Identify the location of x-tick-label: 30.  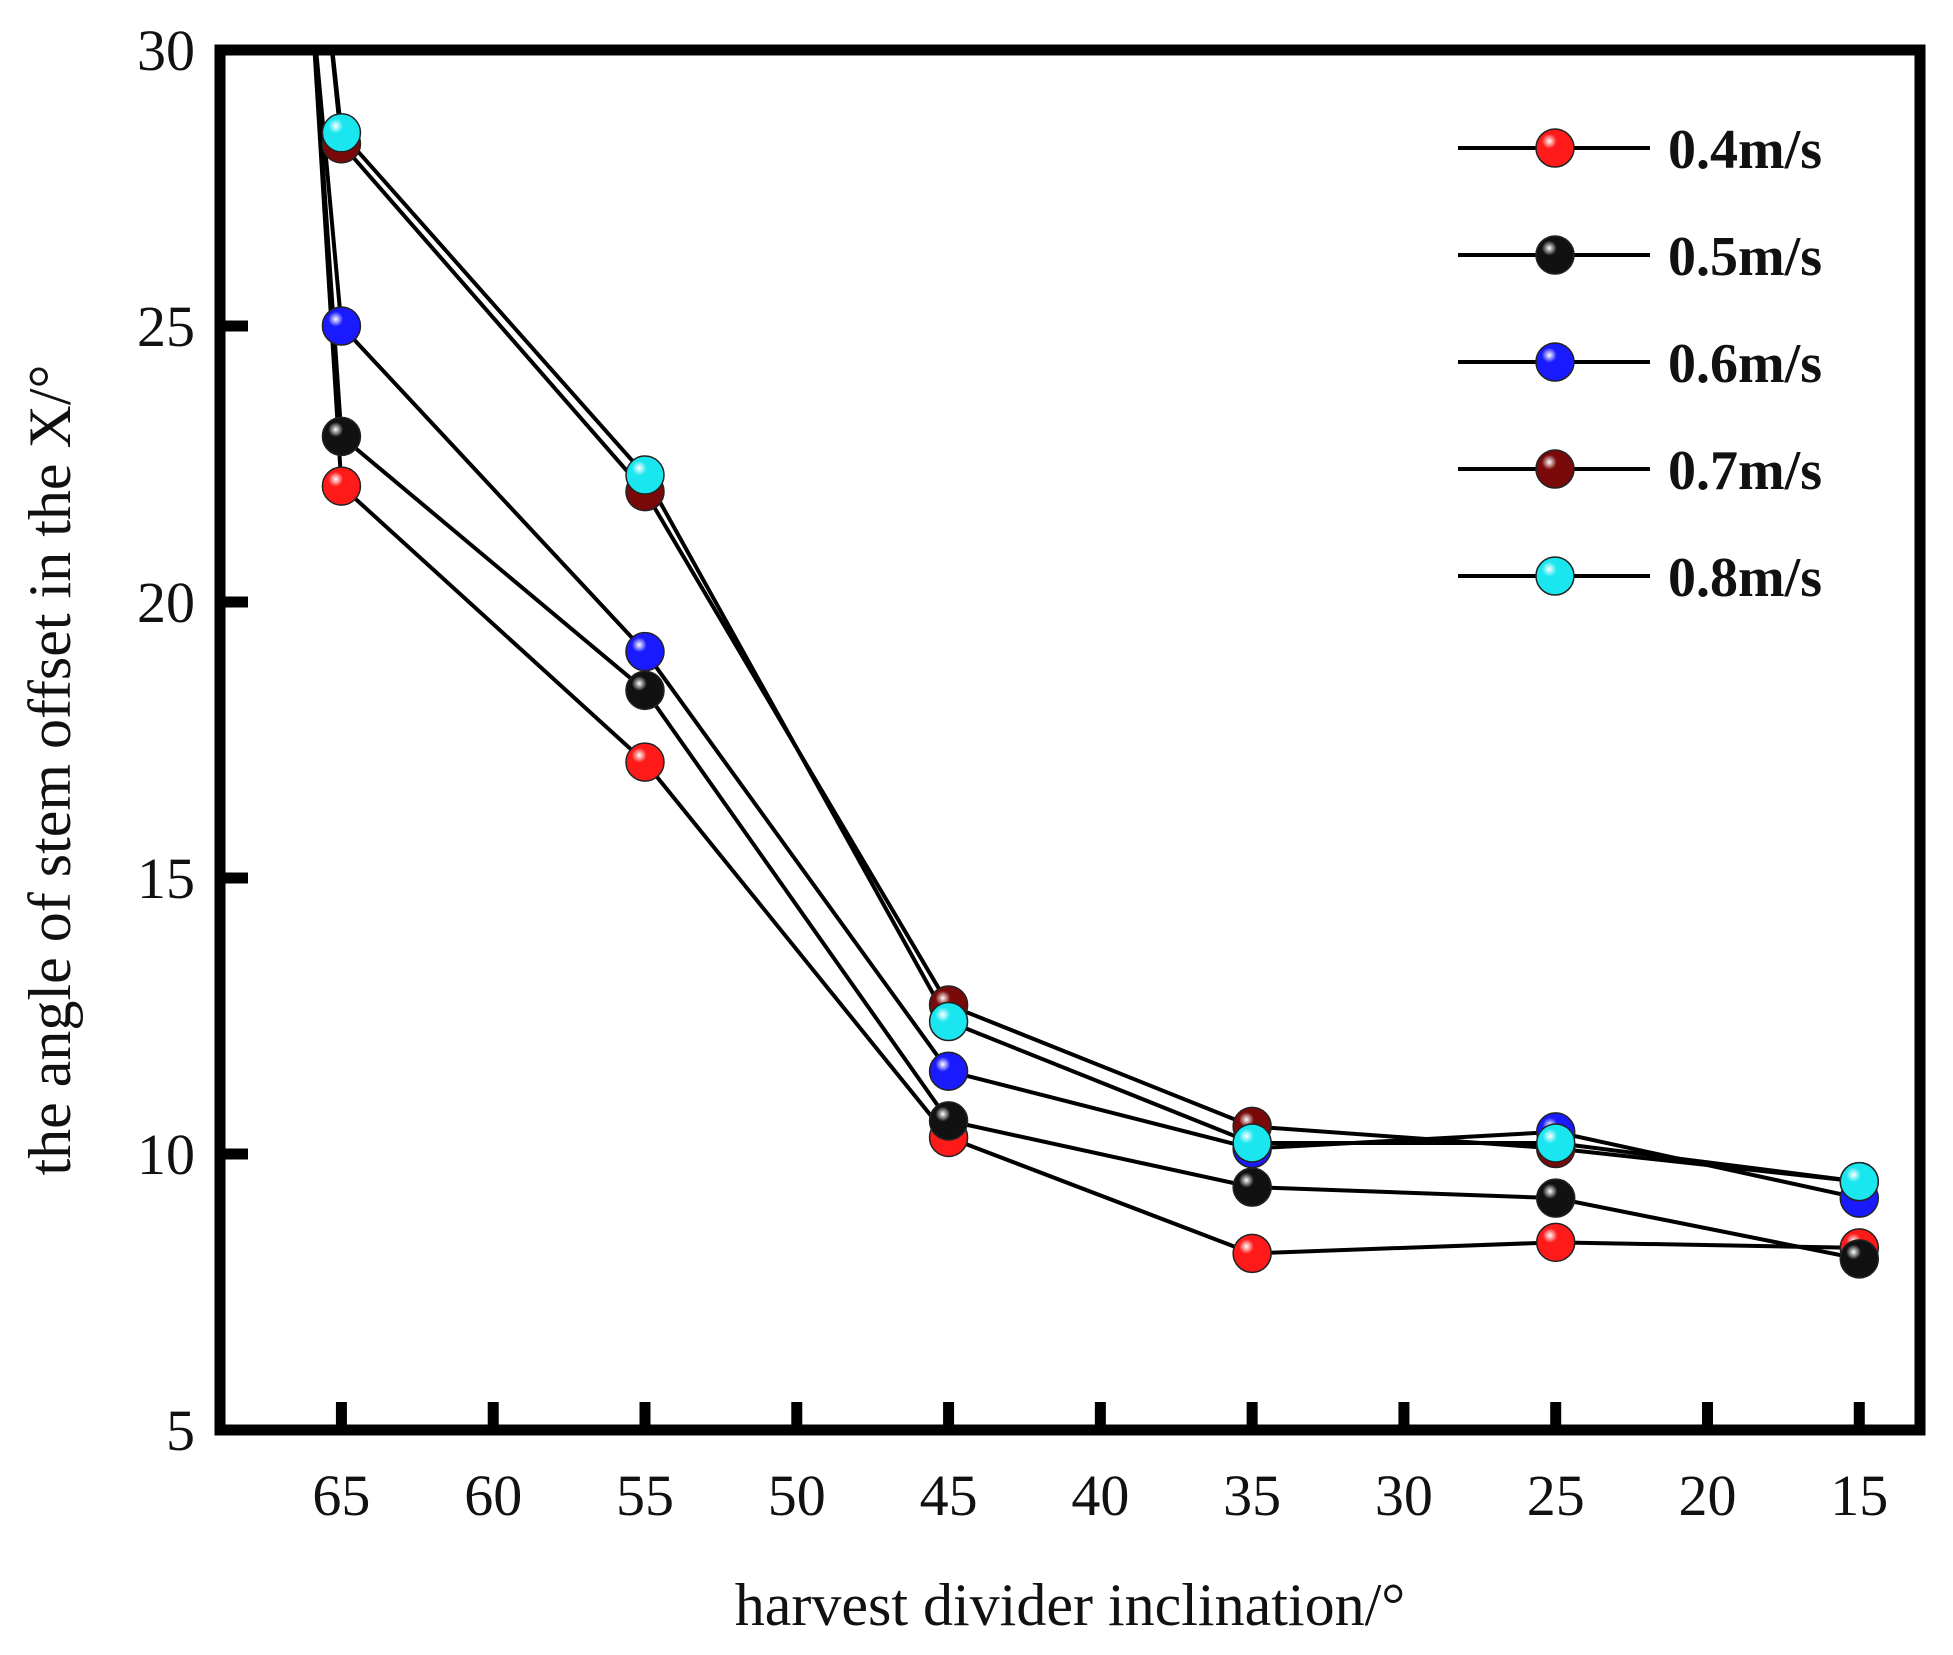
(1404, 1495).